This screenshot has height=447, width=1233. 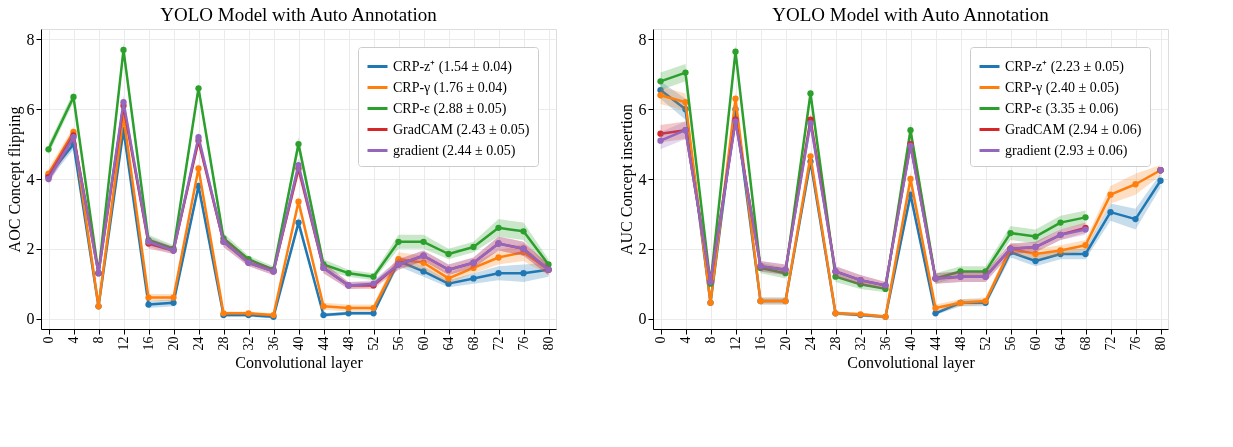 What do you see at coordinates (523, 343) in the screenshot?
I see `x-tick-label: 76` at bounding box center [523, 343].